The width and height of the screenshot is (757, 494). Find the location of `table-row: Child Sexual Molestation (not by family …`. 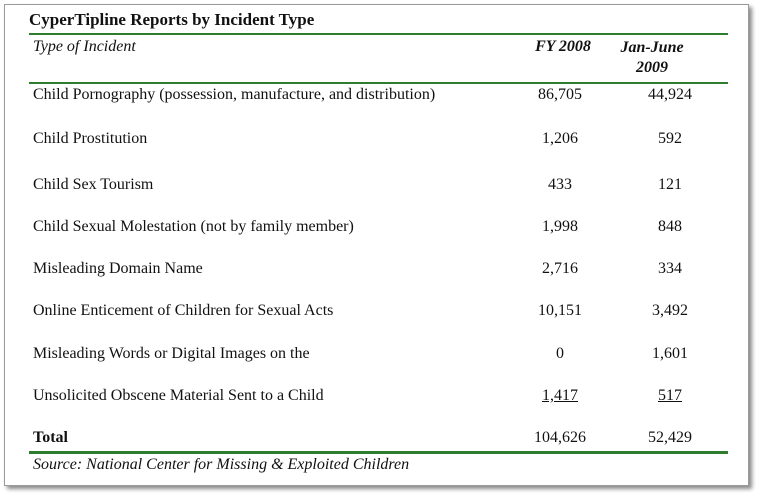

table-row: Child Sexual Molestation (not by family … is located at coordinates (378, 229).